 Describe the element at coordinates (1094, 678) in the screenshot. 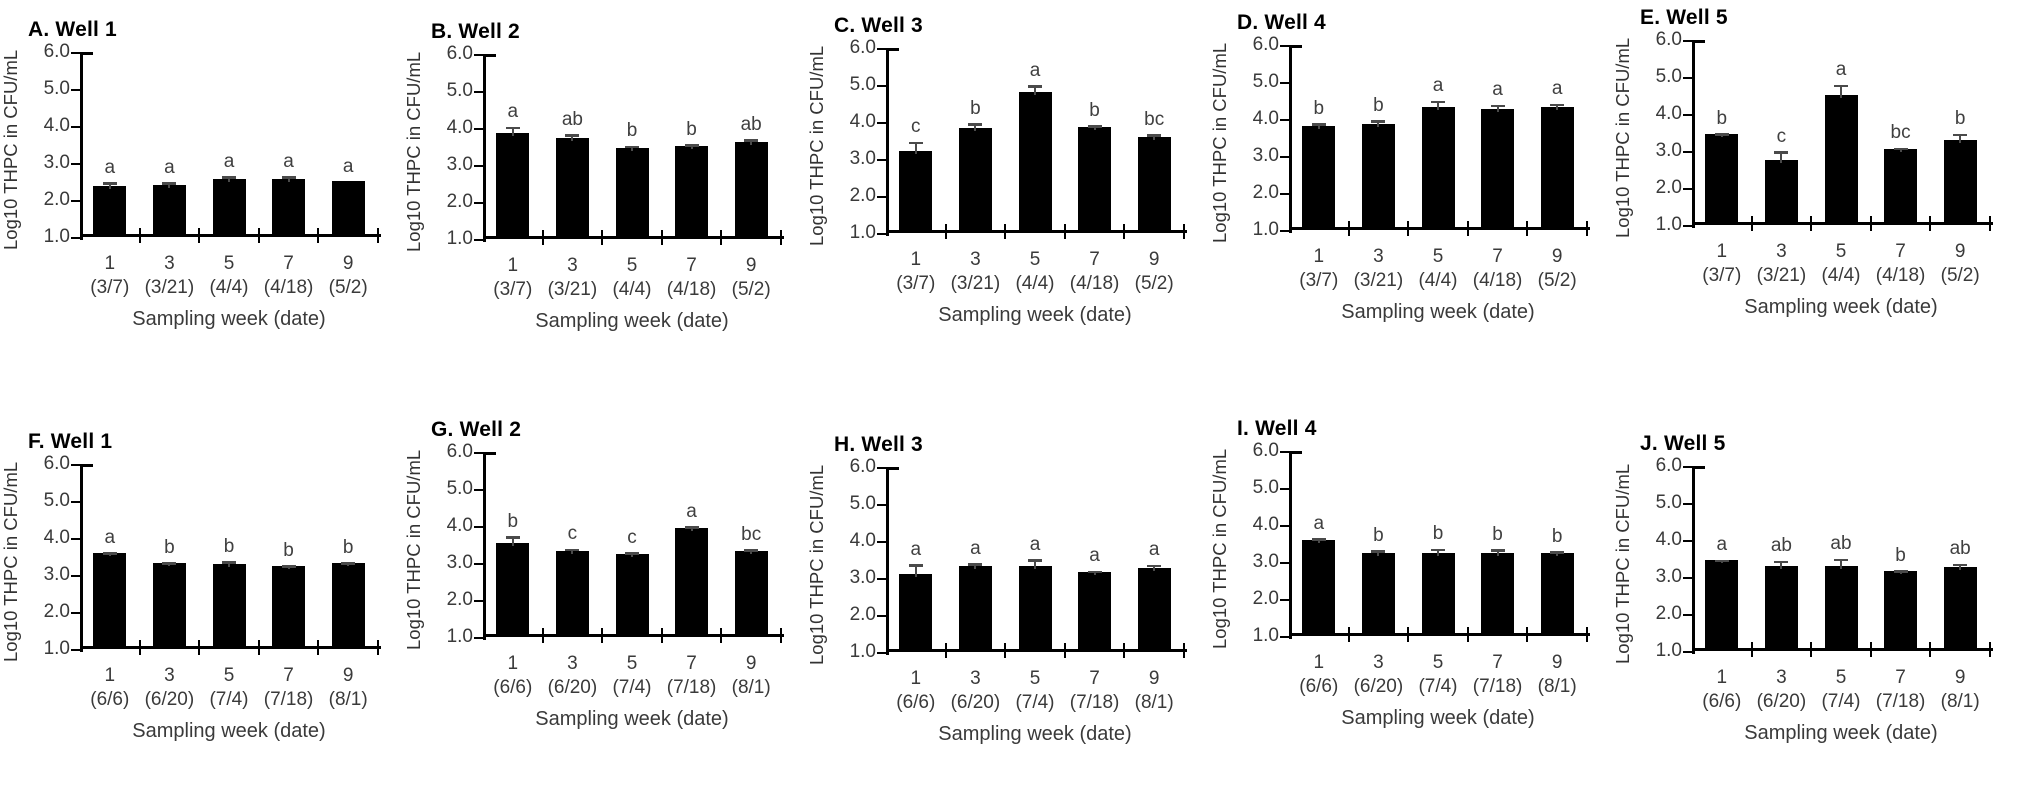

I see `week-label: 7` at that location.